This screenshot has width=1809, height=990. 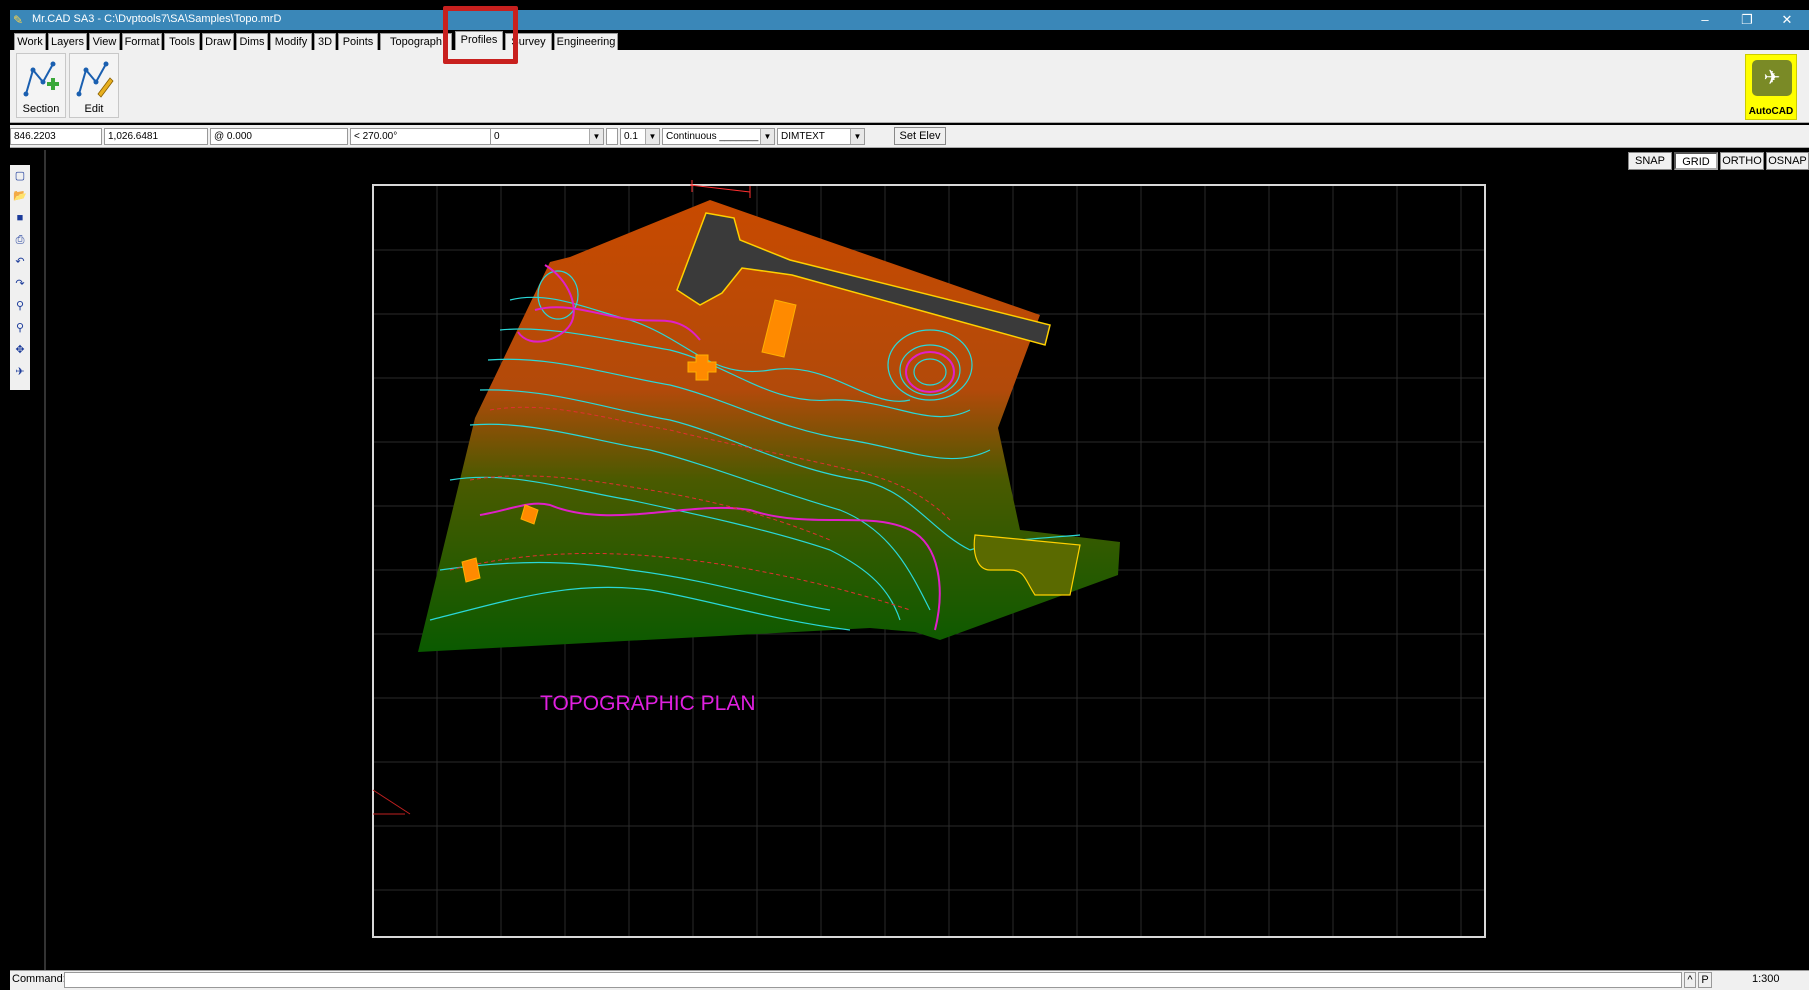 What do you see at coordinates (422, 136) in the screenshot?
I see `angle-readout: < 270.00°` at bounding box center [422, 136].